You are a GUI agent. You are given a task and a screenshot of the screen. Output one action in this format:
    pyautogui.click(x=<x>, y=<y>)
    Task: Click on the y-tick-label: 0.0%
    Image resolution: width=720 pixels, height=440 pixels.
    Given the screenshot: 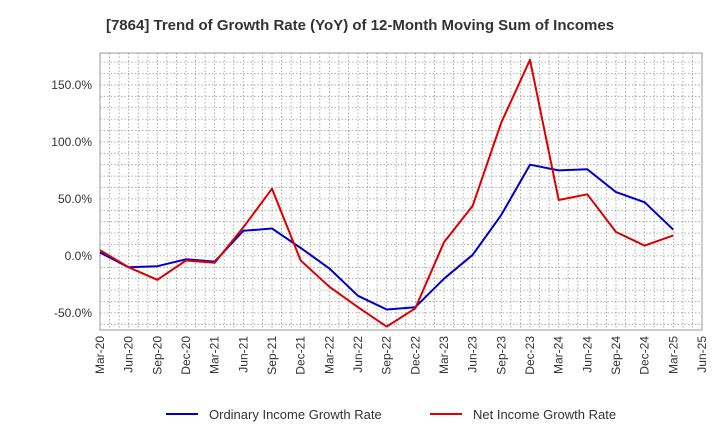 What is the action you would take?
    pyautogui.click(x=79, y=256)
    